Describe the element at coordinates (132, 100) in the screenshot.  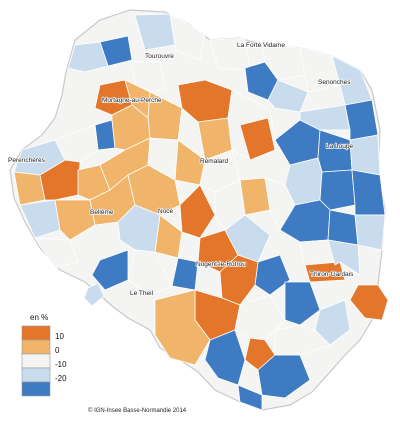
I see `town-label: Mortagne-au-Perche` at that location.